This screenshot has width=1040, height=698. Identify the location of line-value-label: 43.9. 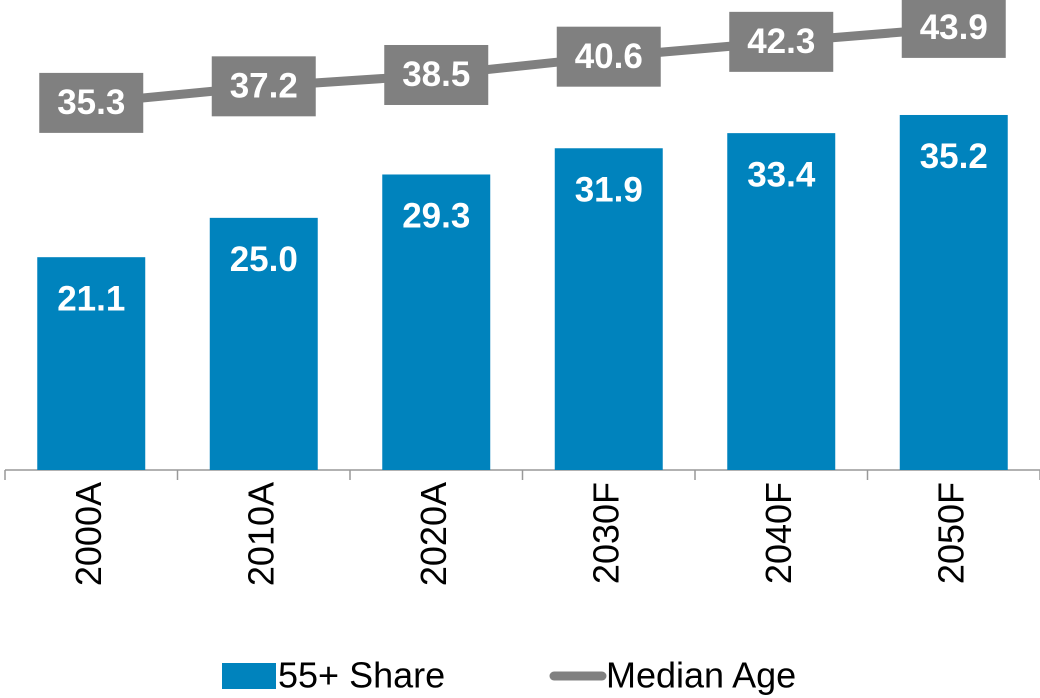
(954, 27).